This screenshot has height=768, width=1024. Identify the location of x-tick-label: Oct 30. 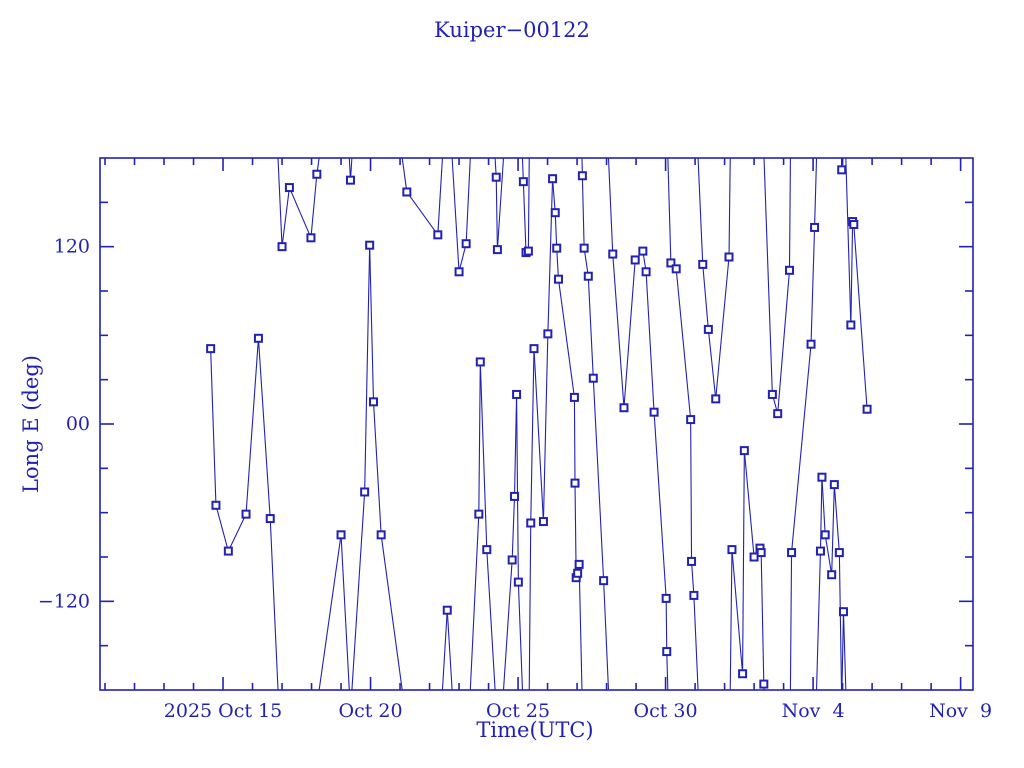
(666, 711).